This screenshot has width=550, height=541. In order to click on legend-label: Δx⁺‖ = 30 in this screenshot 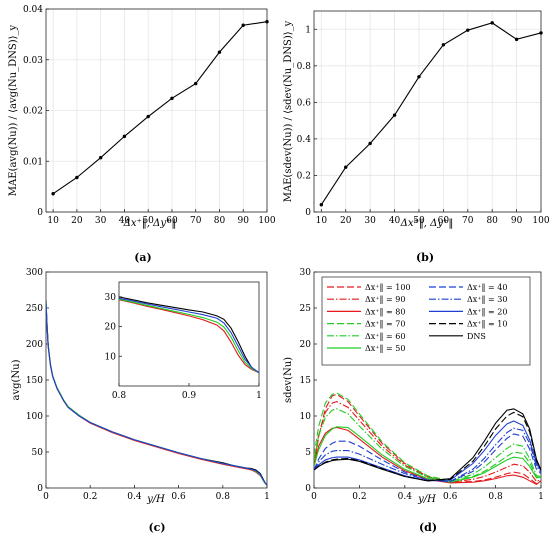, I will do `click(487, 299)`.